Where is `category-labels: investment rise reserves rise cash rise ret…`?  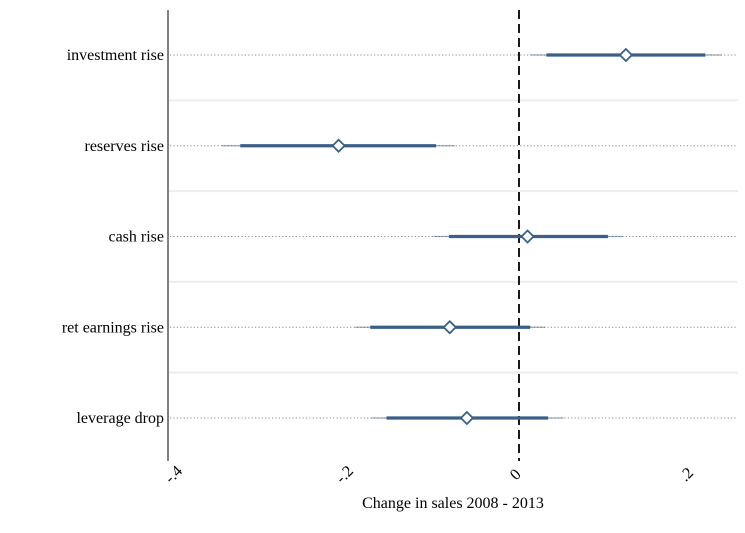 category-labels: investment rise reserves rise cash rise ret… is located at coordinates (113, 237).